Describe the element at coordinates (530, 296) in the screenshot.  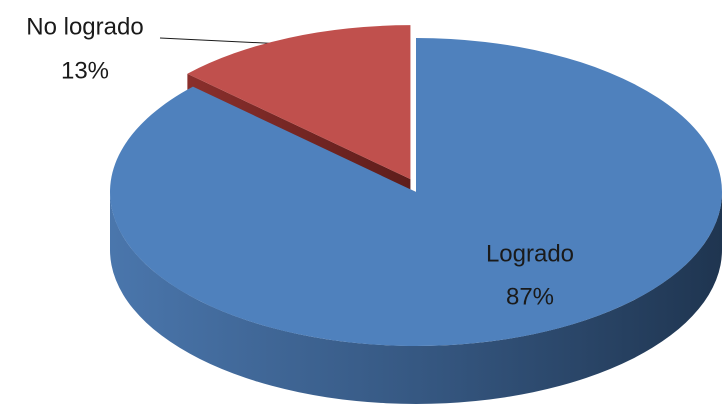
I see `slice-label-value: 87%` at that location.